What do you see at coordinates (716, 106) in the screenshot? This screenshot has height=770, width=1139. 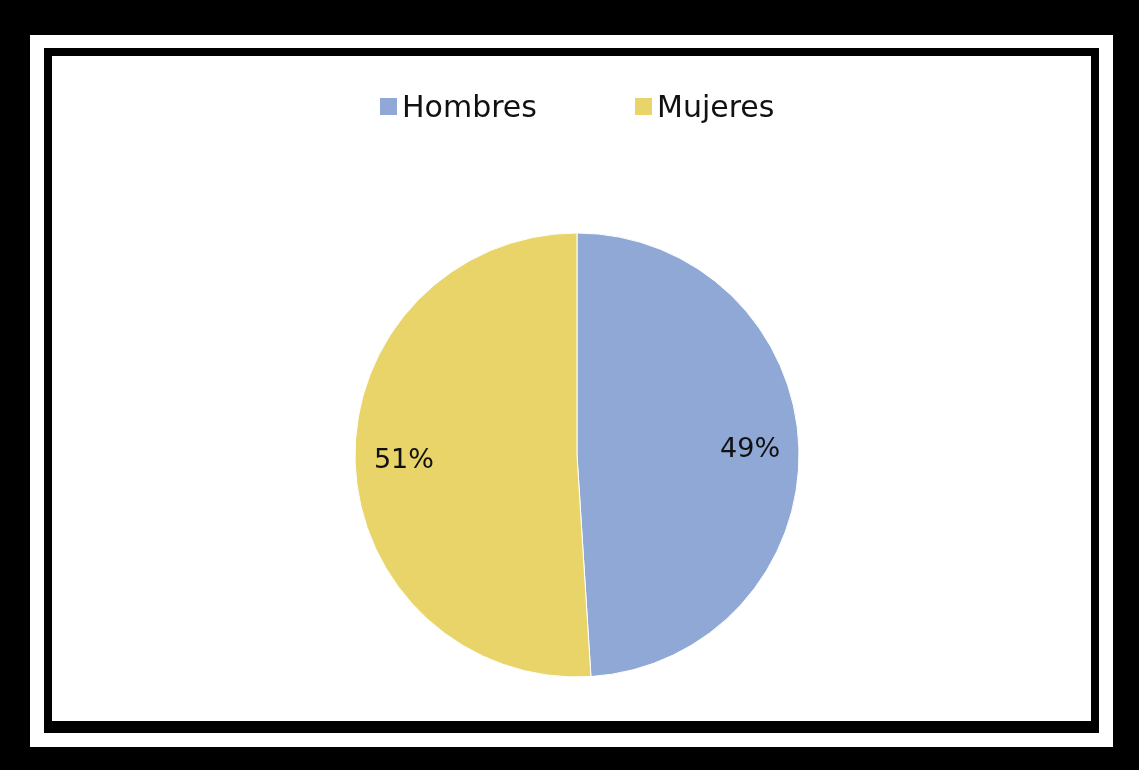 I see `legend-label: Mujeres` at bounding box center [716, 106].